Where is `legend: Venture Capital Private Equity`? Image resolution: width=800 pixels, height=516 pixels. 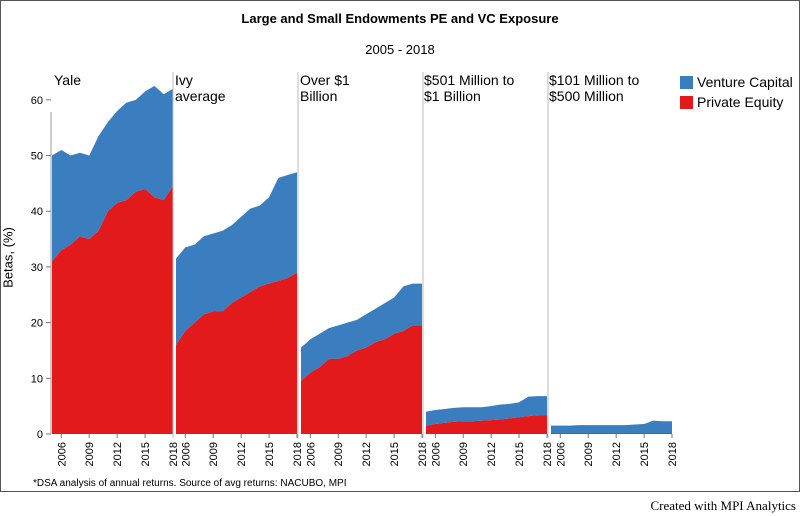 legend: Venture Capital Private Equity is located at coordinates (736, 92).